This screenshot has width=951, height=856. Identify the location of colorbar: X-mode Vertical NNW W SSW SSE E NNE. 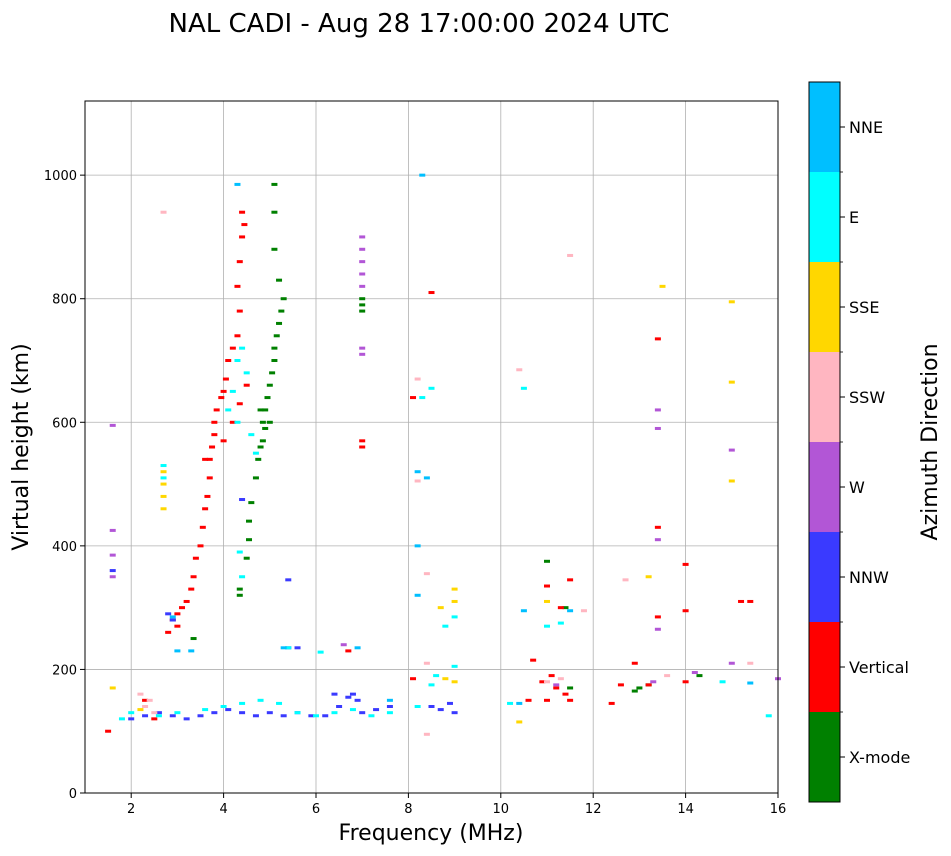
(859, 442).